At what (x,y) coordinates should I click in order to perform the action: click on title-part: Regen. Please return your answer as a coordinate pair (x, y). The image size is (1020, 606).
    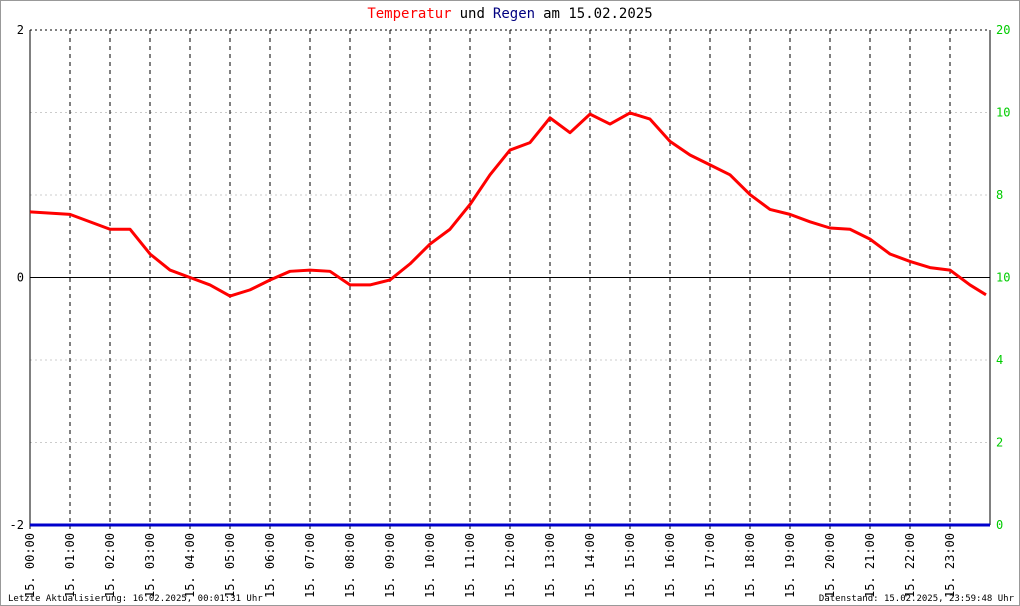
    Looking at the image, I should click on (514, 14).